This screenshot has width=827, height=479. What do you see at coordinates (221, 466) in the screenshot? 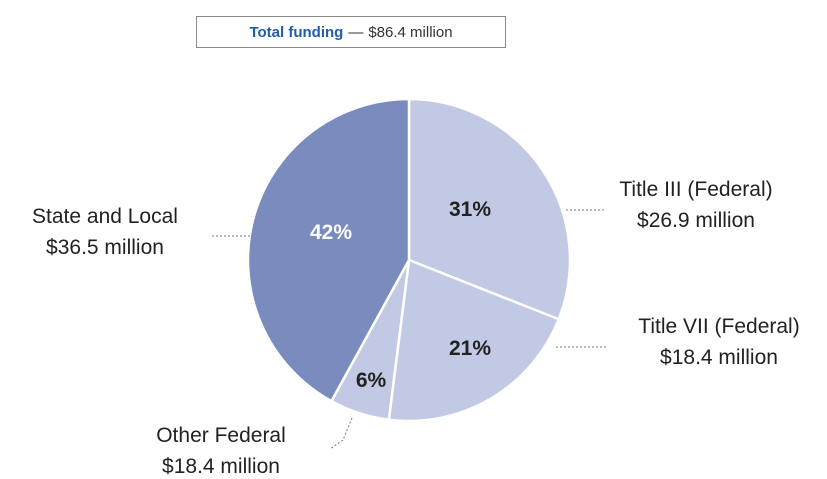
I see `slice-amount-other: $18.4 million` at bounding box center [221, 466].